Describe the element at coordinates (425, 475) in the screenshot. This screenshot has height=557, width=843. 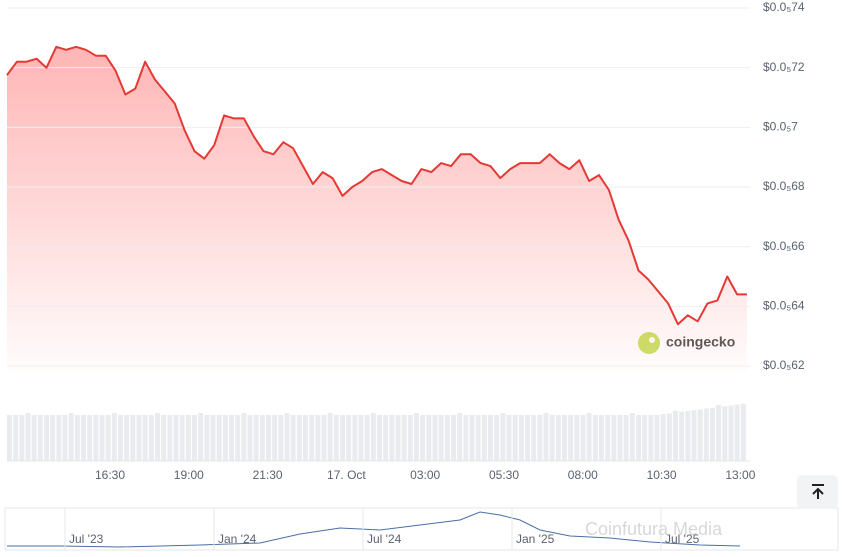
I see `x-tick-label: 03:00` at that location.